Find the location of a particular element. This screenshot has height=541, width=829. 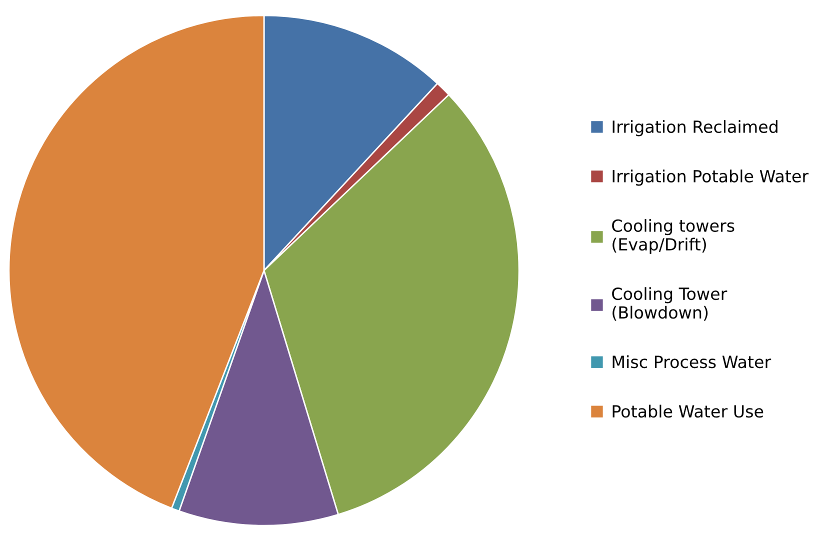

legend-label: Cooling Tower (Blowdown) is located at coordinates (670, 304).